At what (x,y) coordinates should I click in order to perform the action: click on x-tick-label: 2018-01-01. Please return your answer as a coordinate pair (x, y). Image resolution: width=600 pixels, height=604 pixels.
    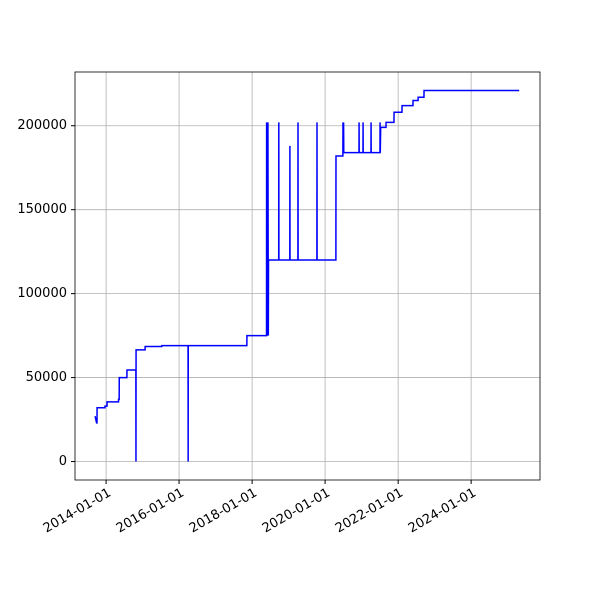
    Looking at the image, I should click on (223, 511).